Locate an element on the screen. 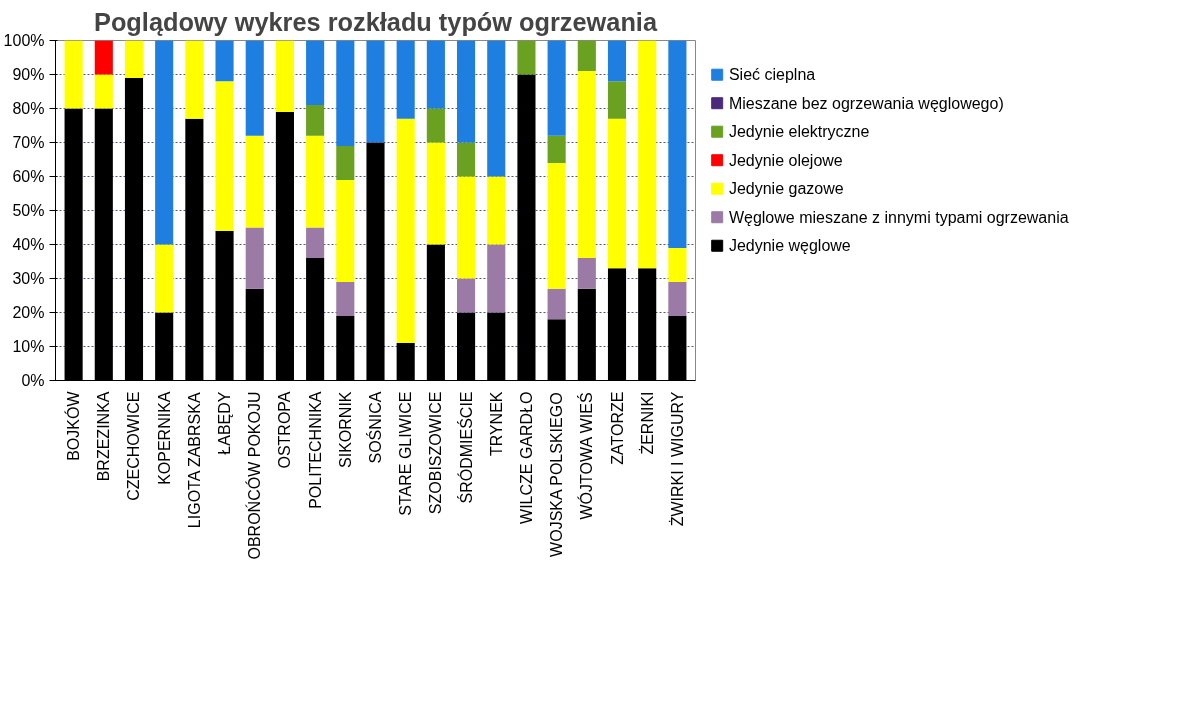  x-tick-label: LIGOTA ZABRSKA is located at coordinates (194, 460).